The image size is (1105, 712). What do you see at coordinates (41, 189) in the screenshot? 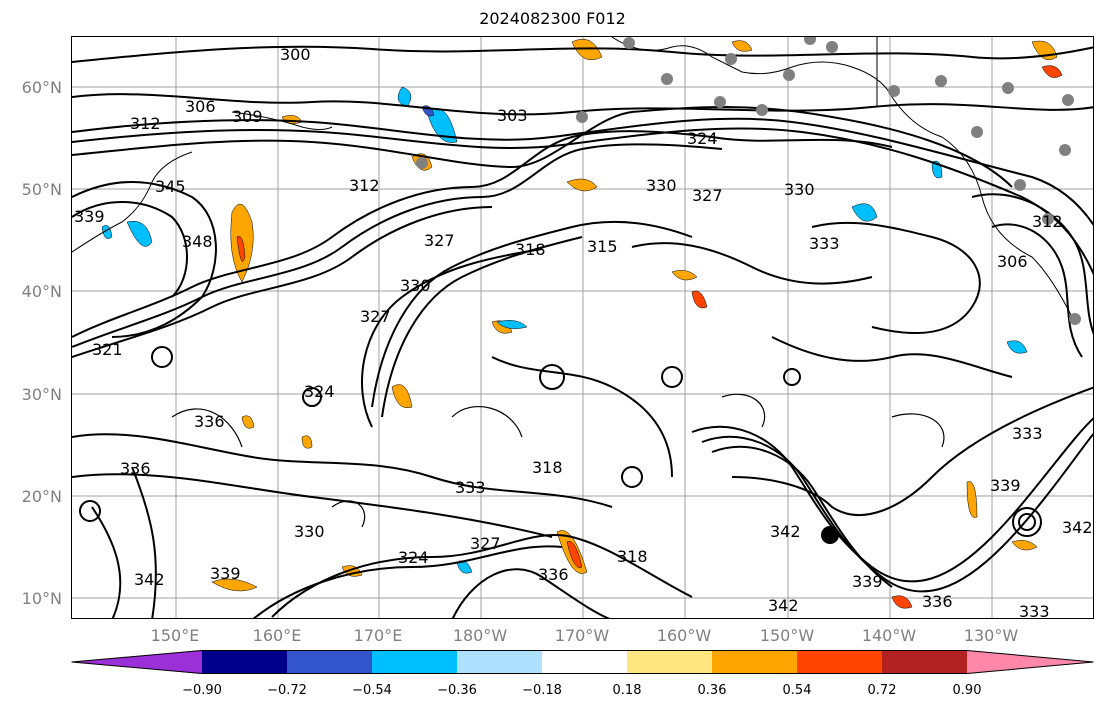
I see `lat-label-50n: 50°N` at bounding box center [41, 189].